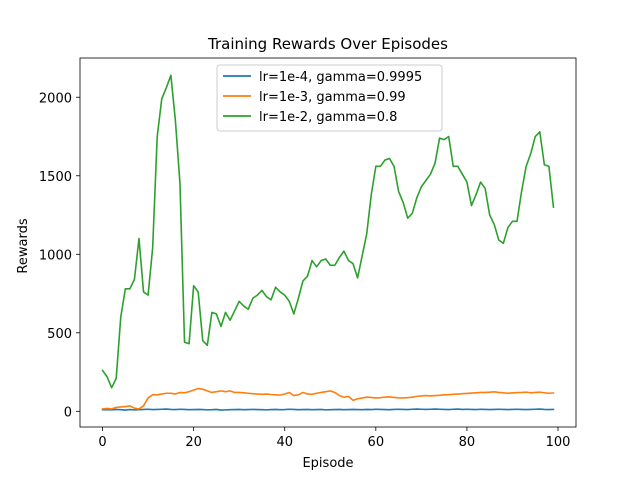  I want to click on x-tick-label-2: 40, so click(284, 442).